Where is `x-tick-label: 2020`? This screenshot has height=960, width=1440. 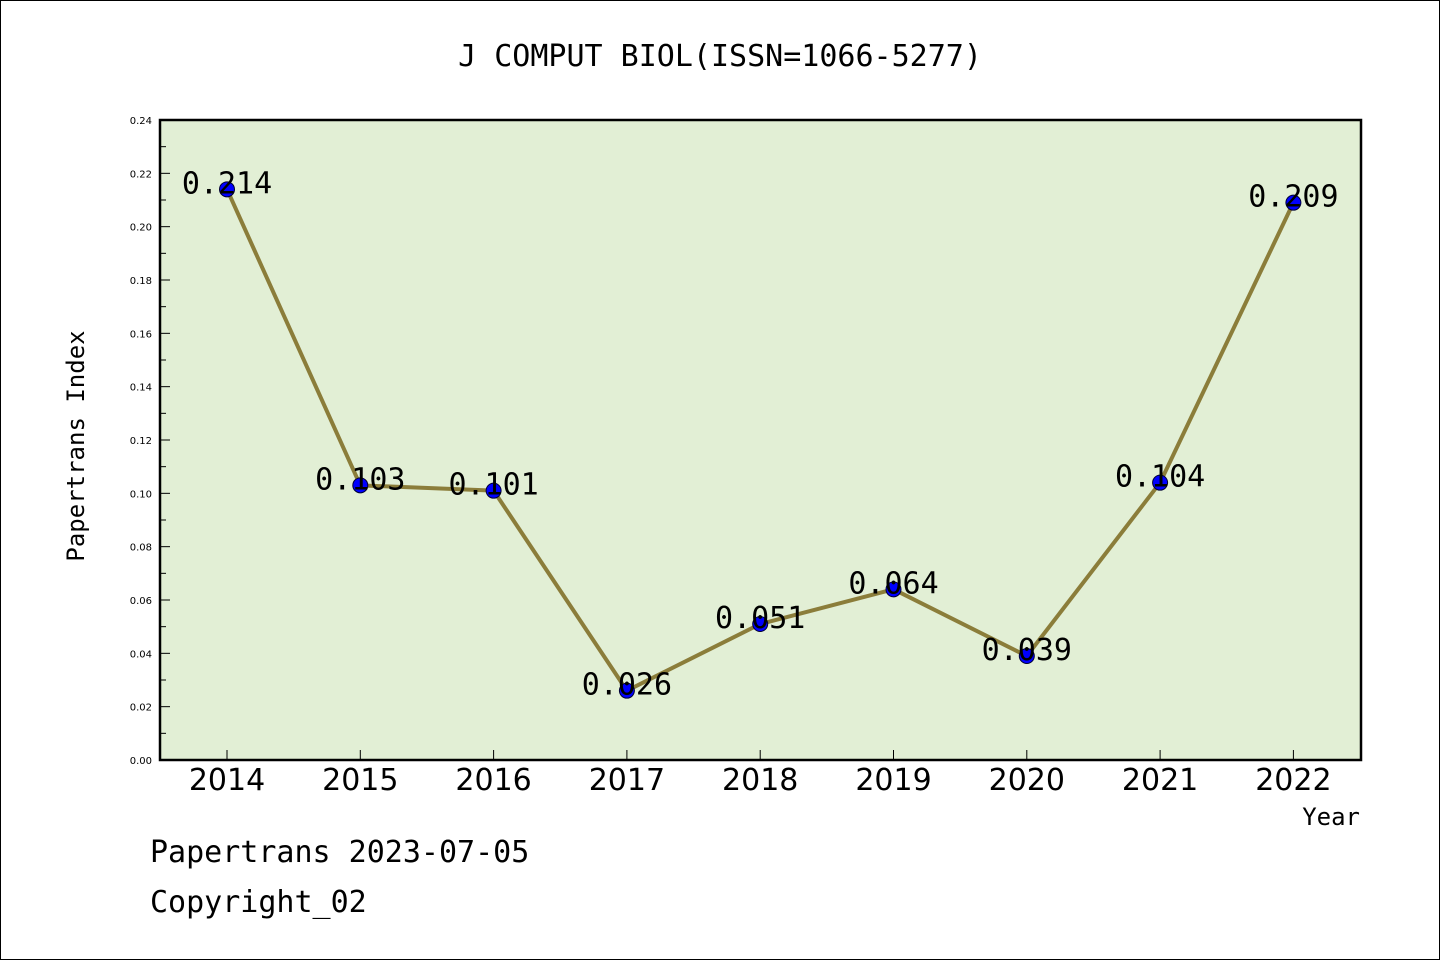 x-tick-label: 2020 is located at coordinates (1027, 780).